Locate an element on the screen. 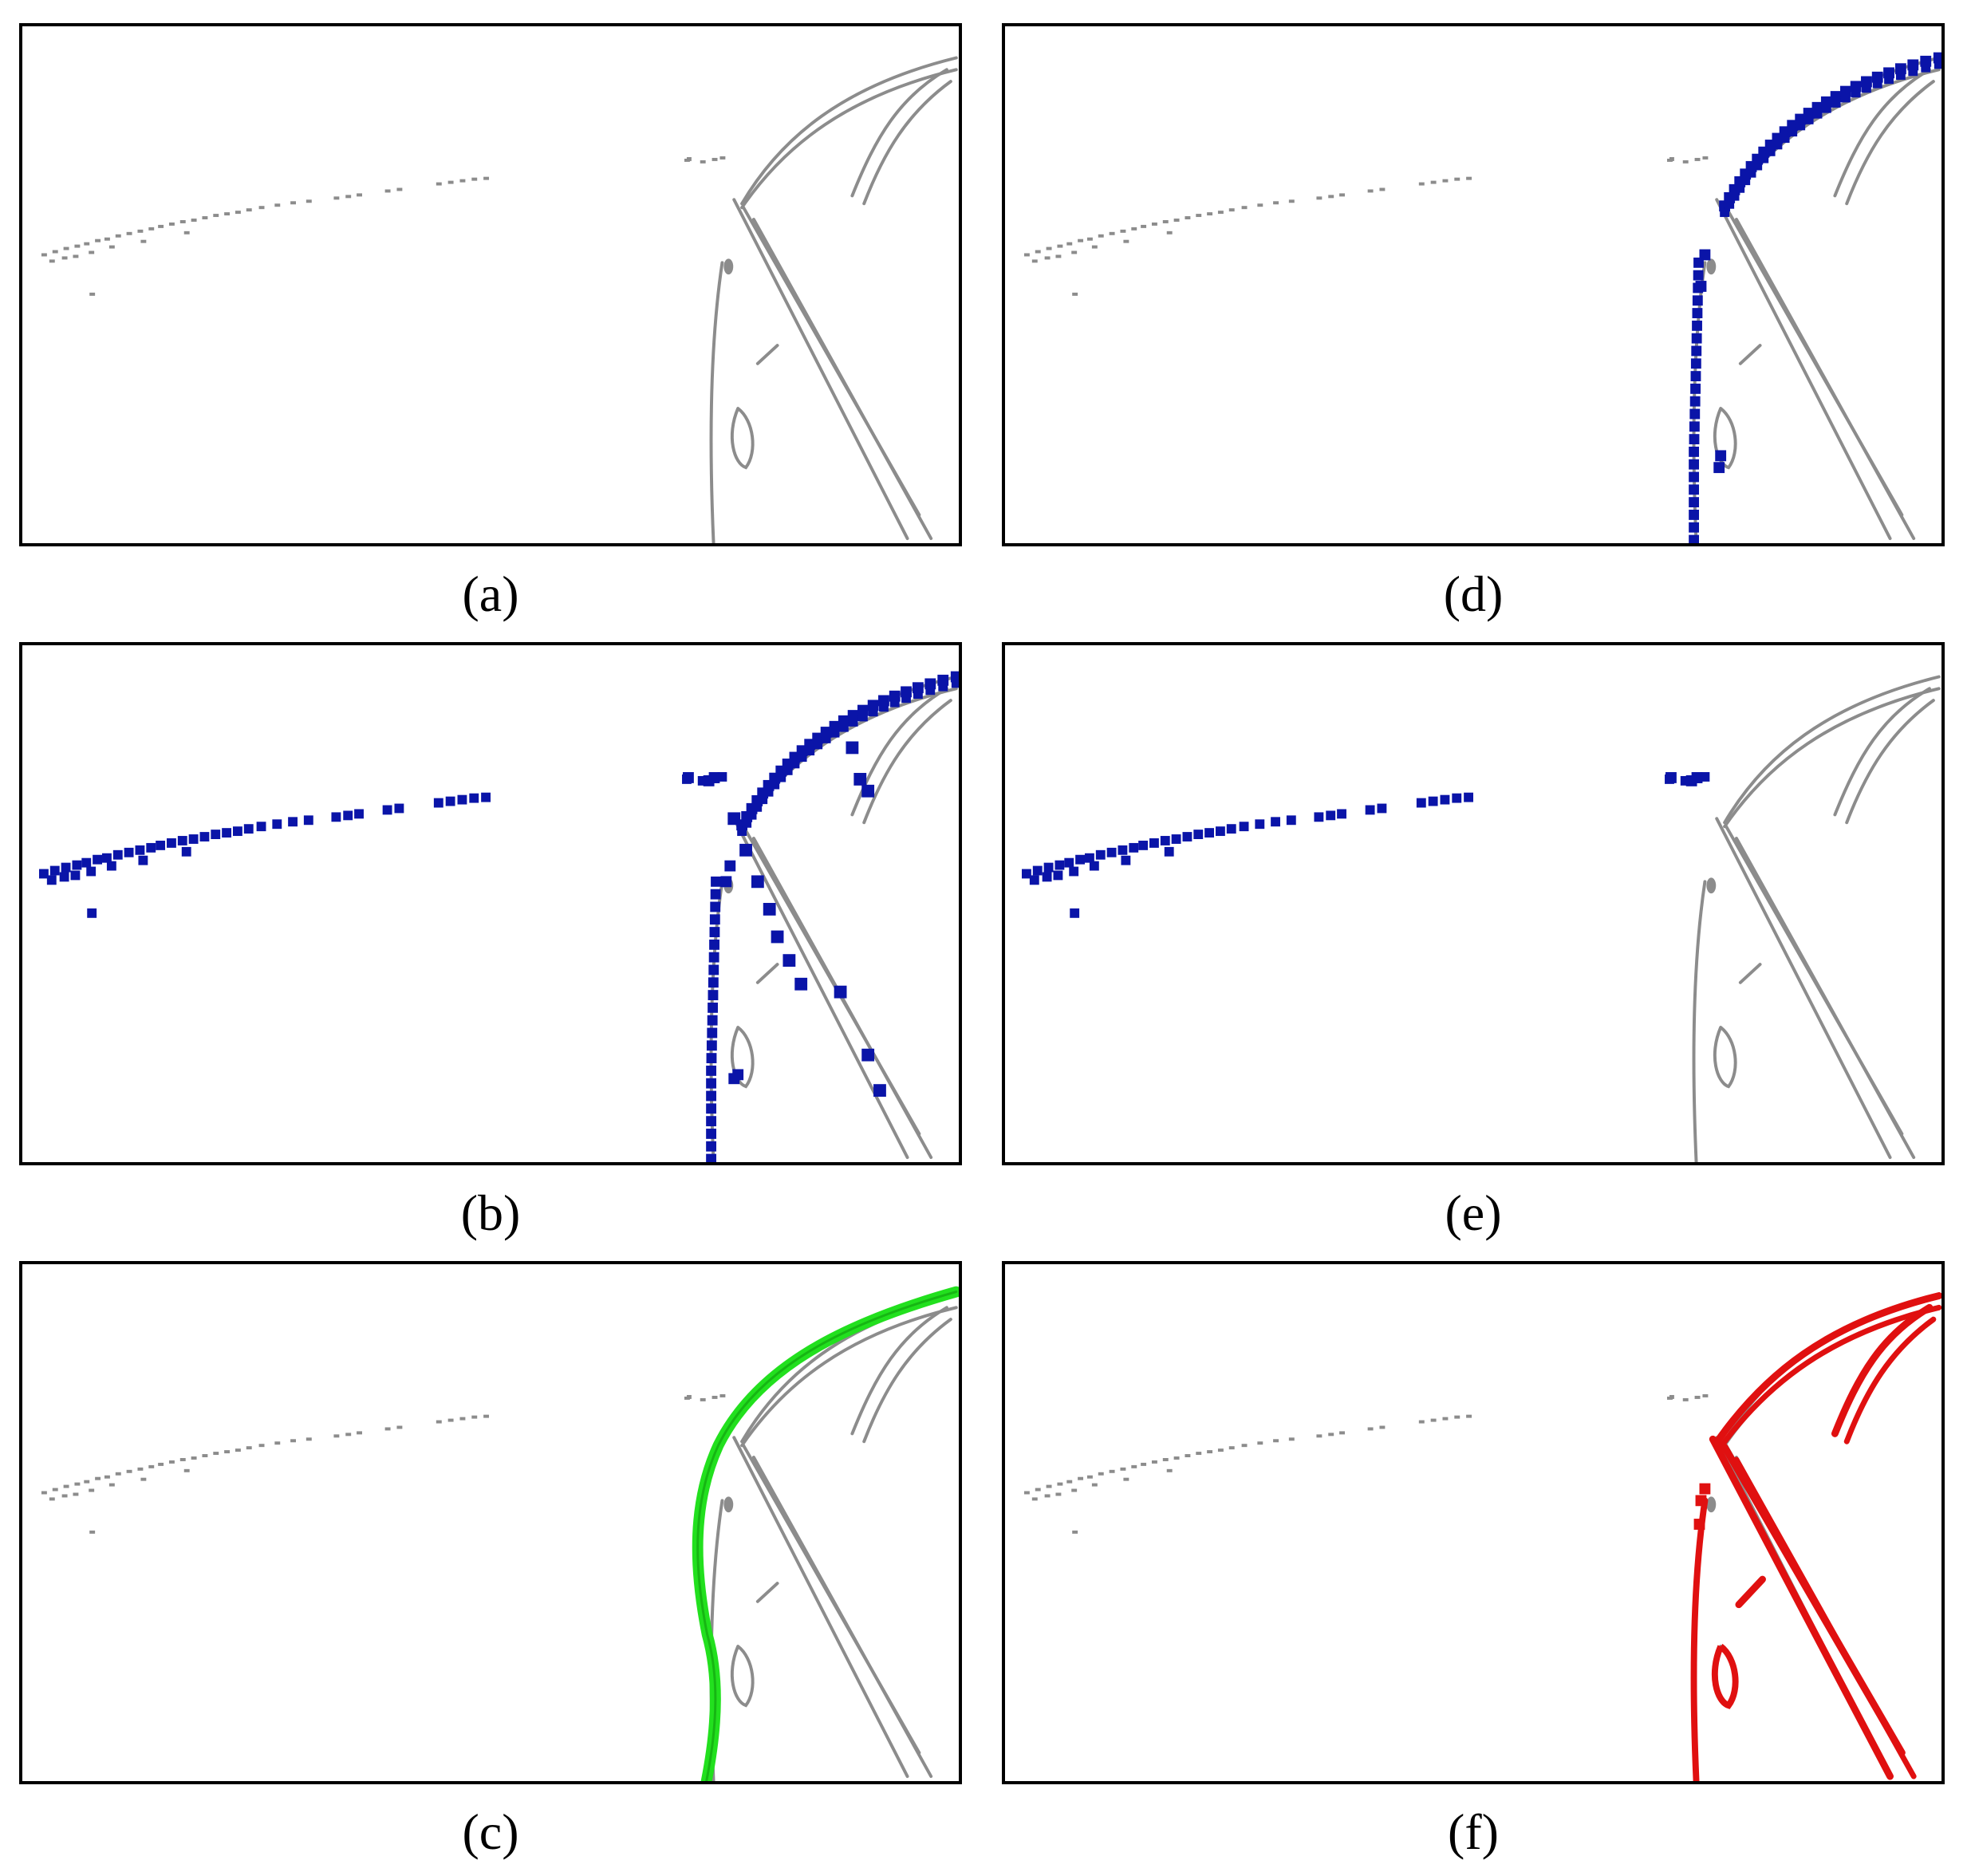 This screenshot has height=1876, width=1971. caption-e: (e) is located at coordinates (1473, 1213).